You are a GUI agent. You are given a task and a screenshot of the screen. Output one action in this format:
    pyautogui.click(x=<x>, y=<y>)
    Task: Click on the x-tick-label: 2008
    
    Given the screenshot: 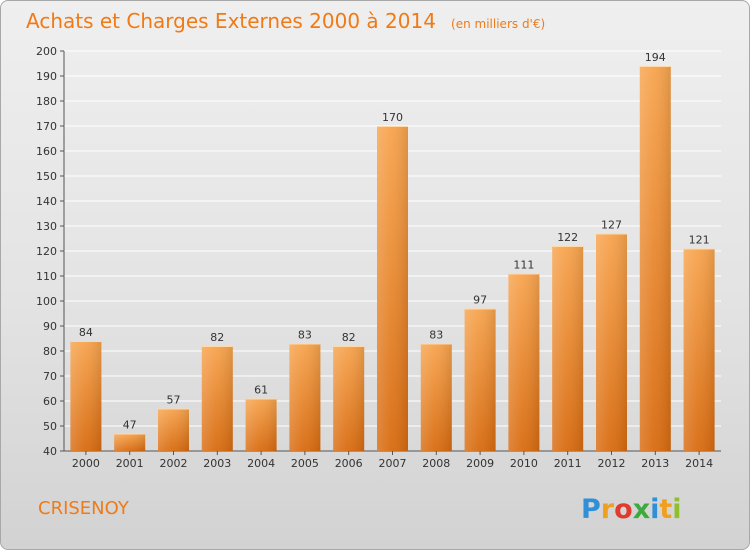 What is the action you would take?
    pyautogui.click(x=436, y=463)
    